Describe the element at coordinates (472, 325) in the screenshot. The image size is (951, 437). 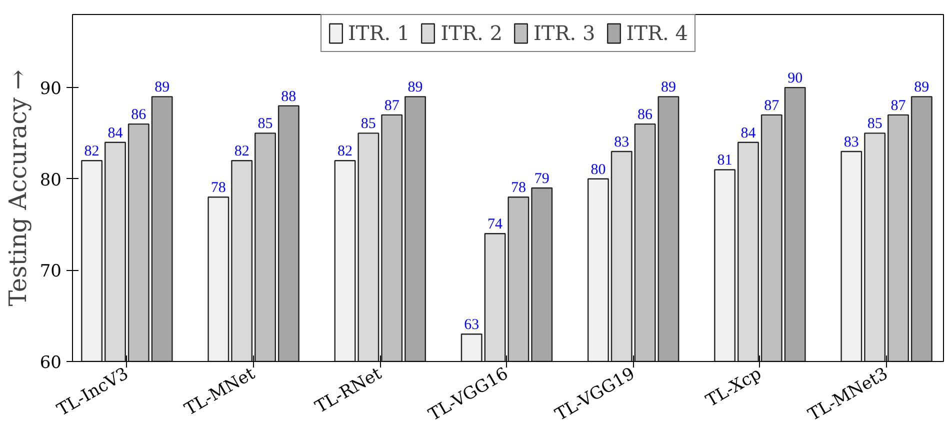
I see `data-label: 63` at that location.